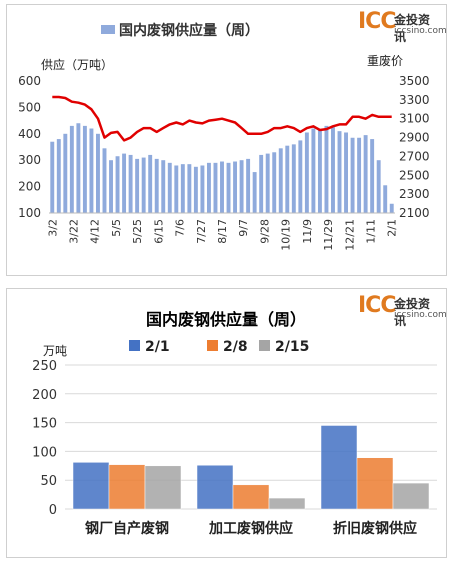 Image resolution: width=453 pixels, height=564 pixels. I want to click on y-left-tick-label: 200, so click(29, 187).